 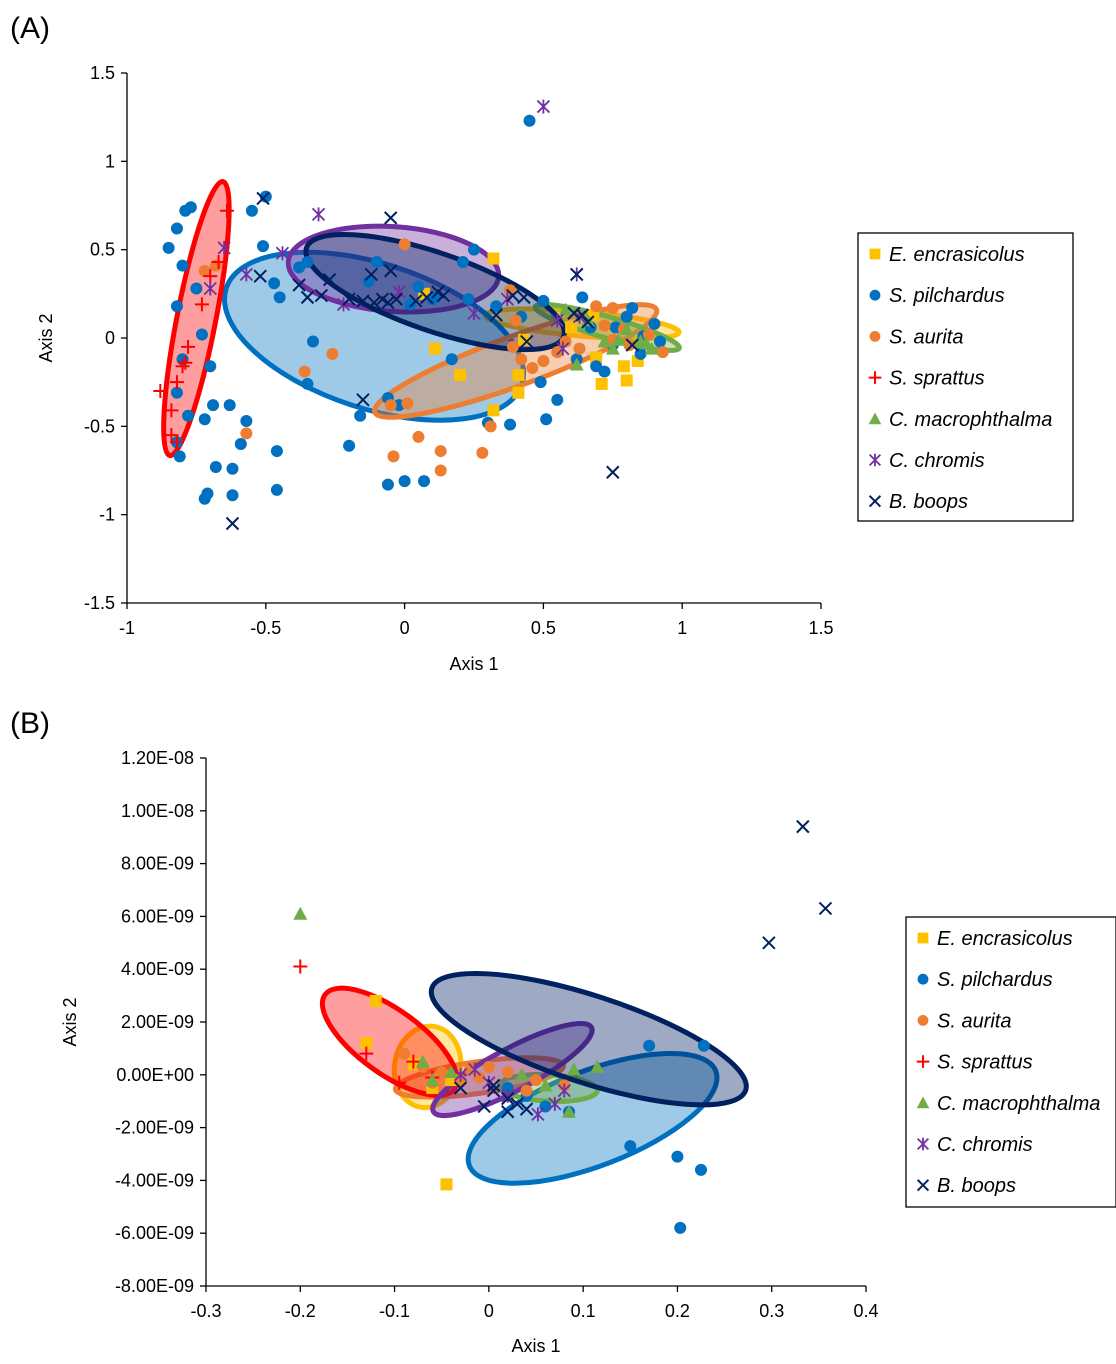 I want to click on y-tick-label: 1, so click(x=110, y=161).